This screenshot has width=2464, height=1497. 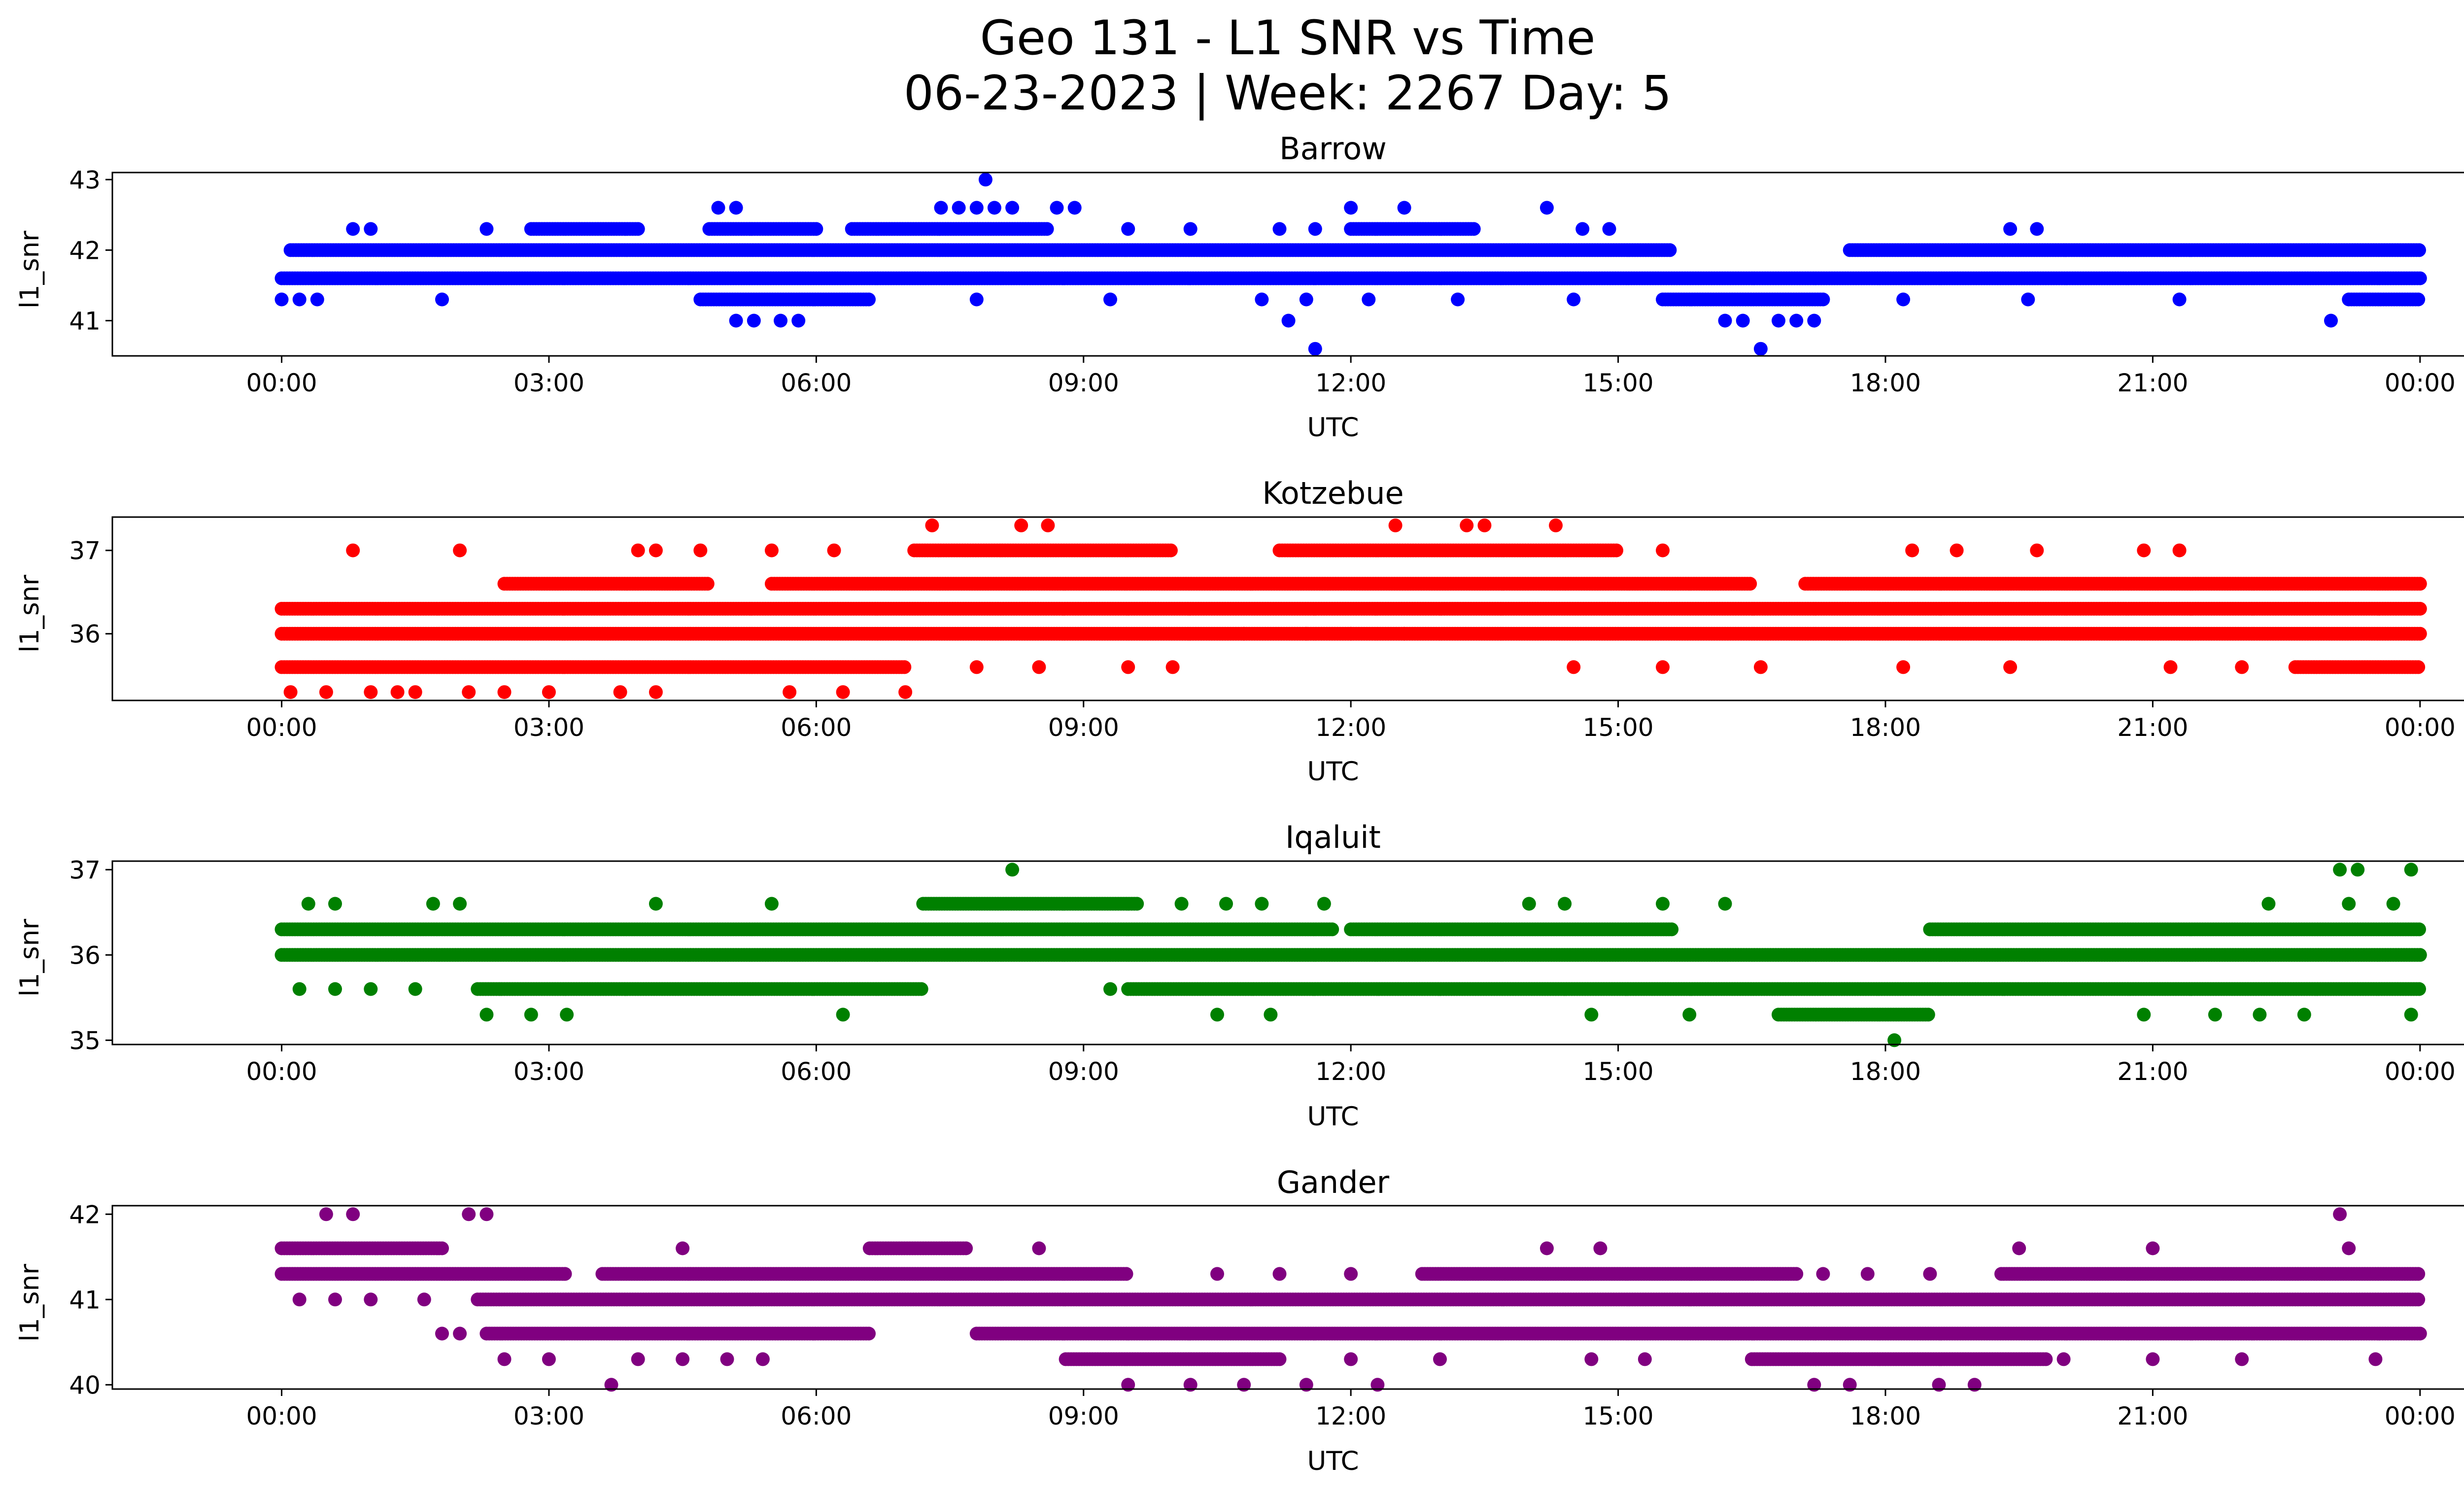 What do you see at coordinates (85, 180) in the screenshot?
I see `y-tick-label: 43` at bounding box center [85, 180].